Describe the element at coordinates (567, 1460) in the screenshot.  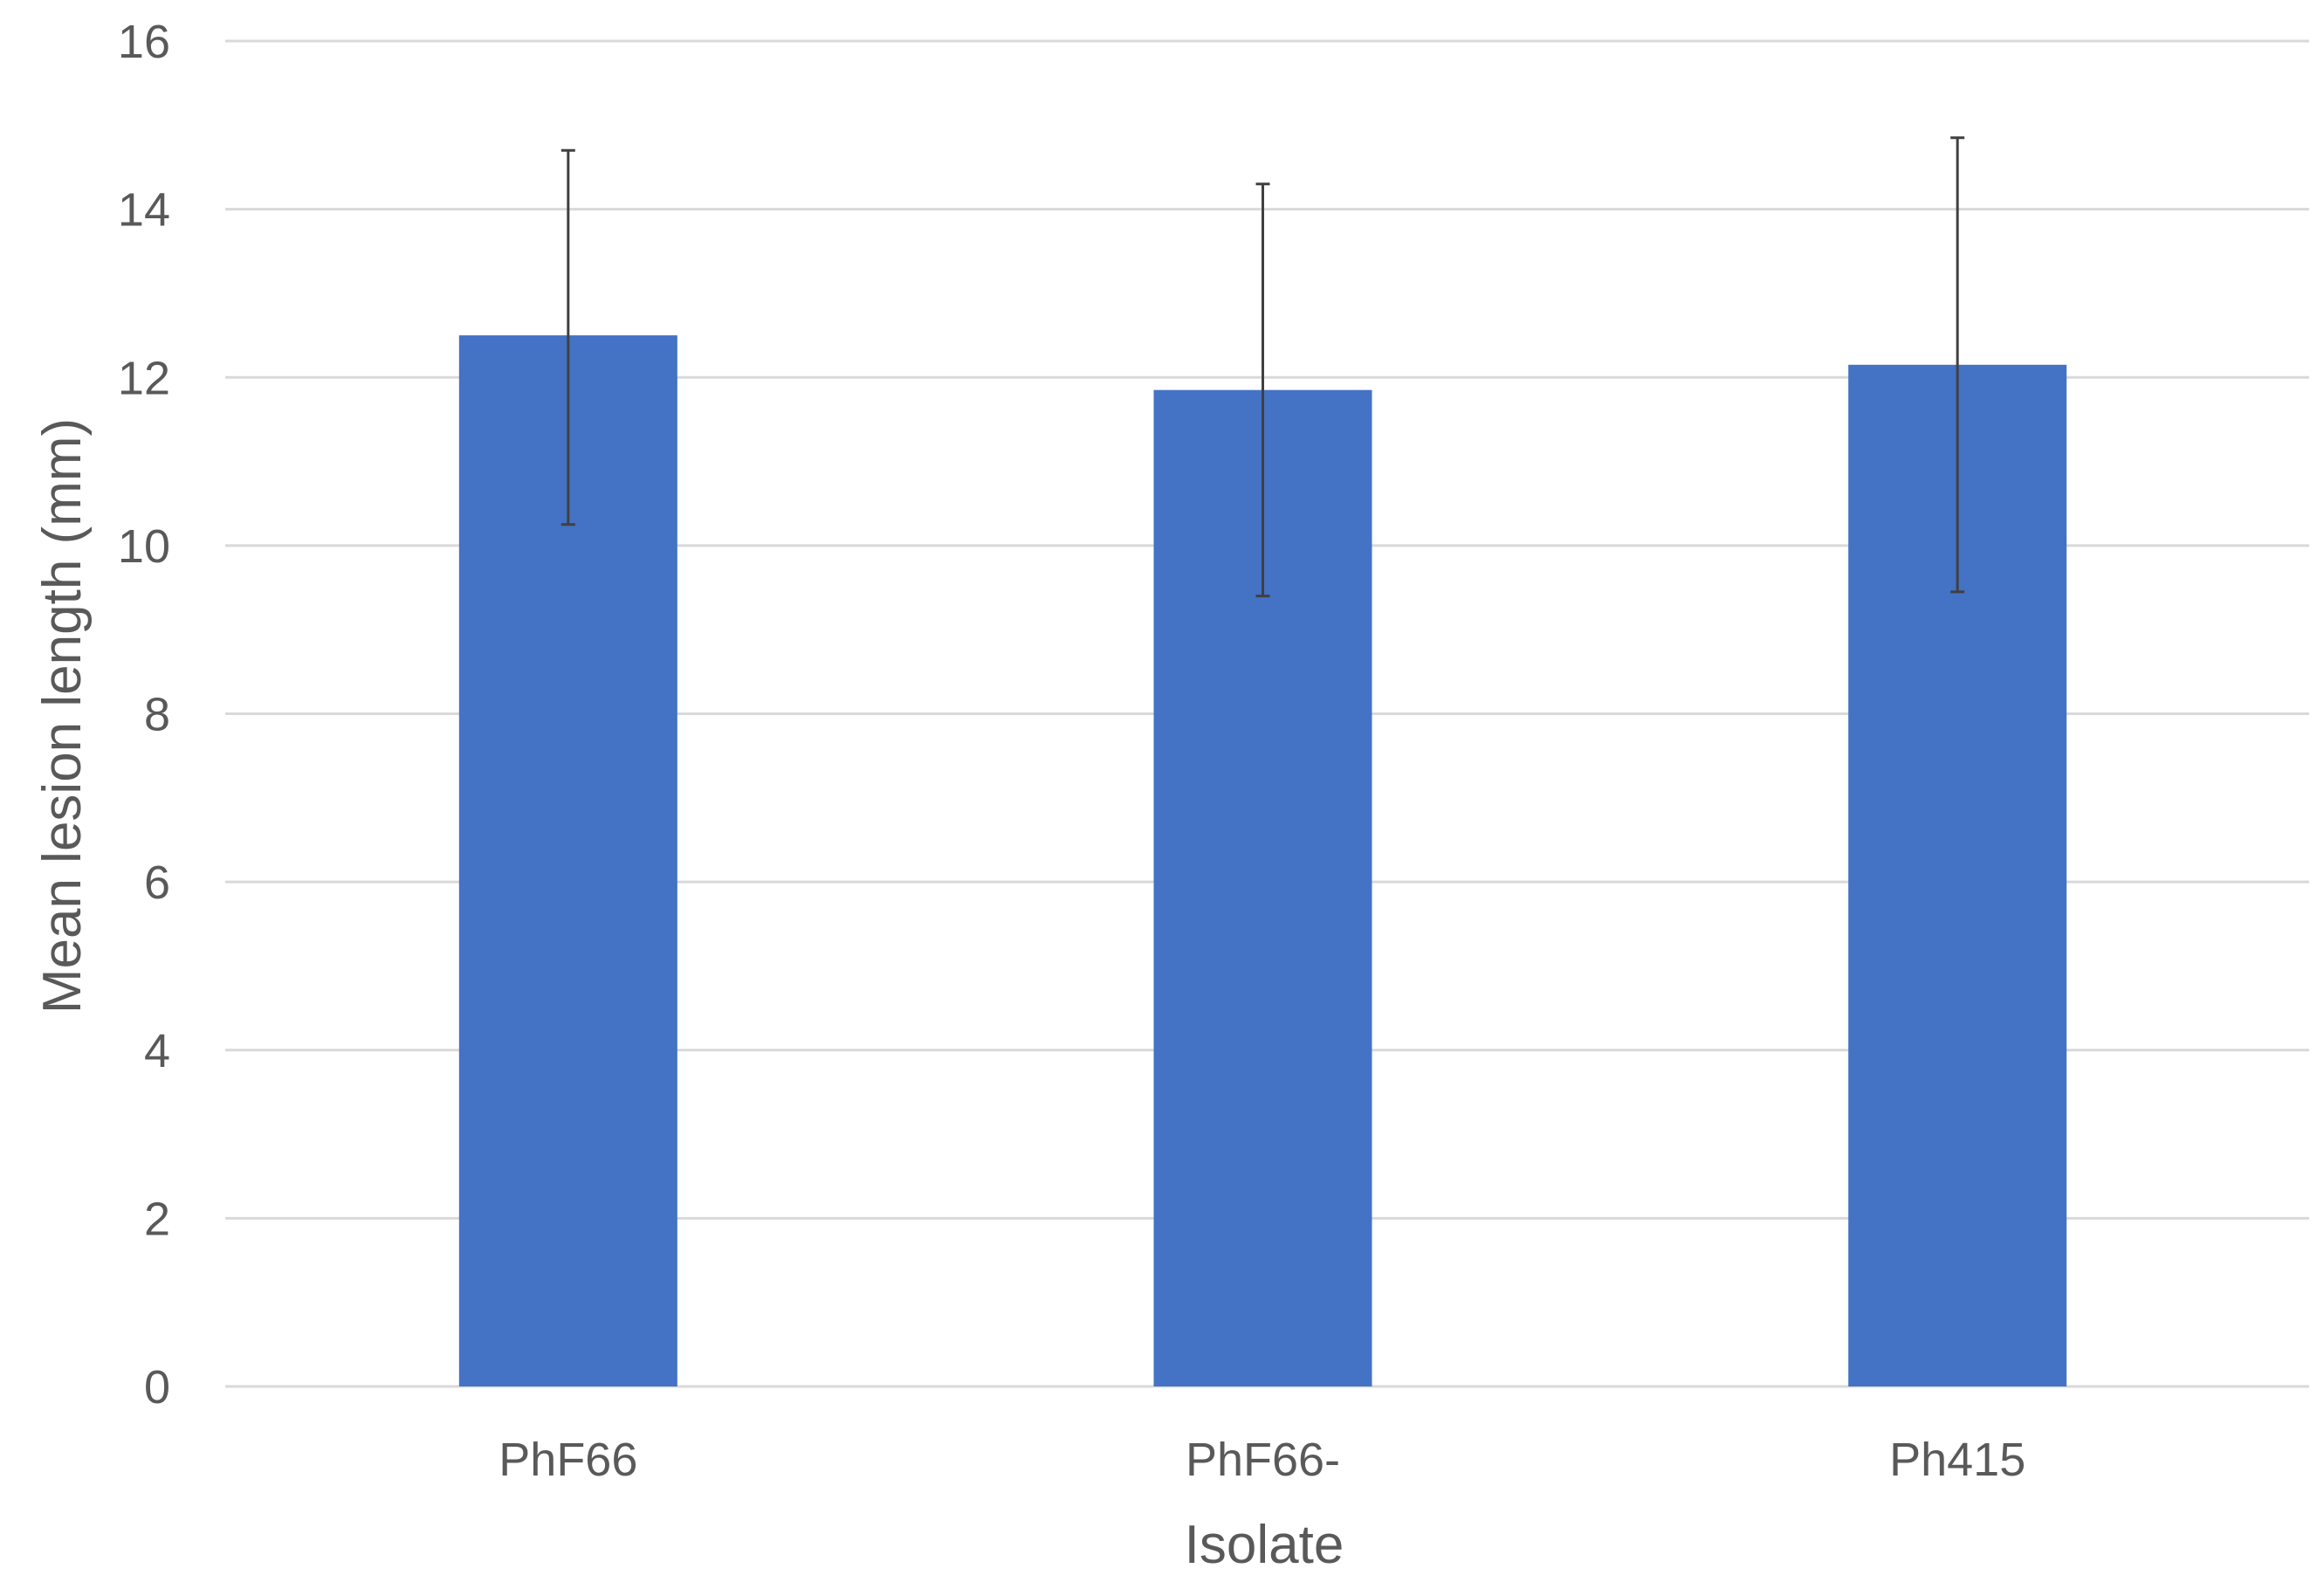
I see `x-tick-label: PhF66` at that location.